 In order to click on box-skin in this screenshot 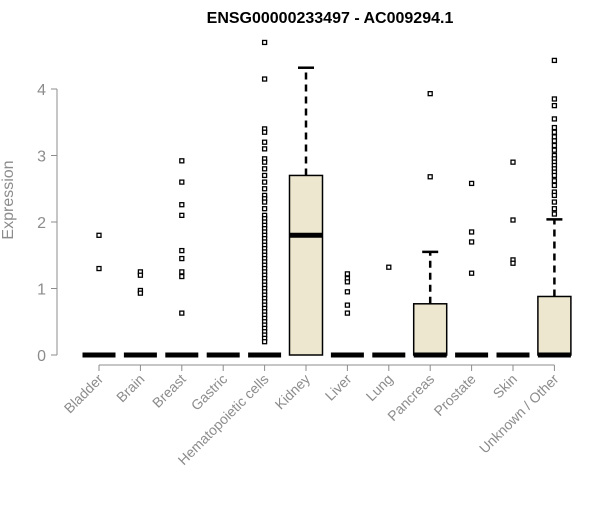, I will do `click(513, 258)`.